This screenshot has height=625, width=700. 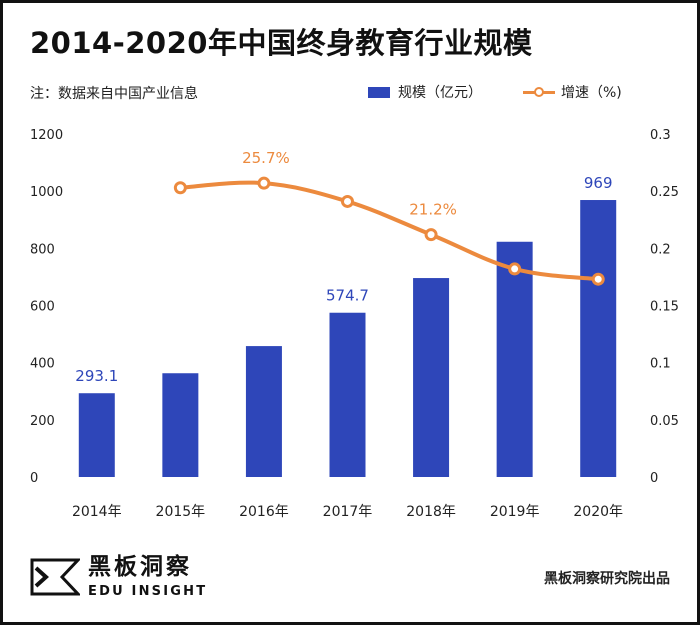 I want to click on right-tick-label: 0.1, so click(x=660, y=364).